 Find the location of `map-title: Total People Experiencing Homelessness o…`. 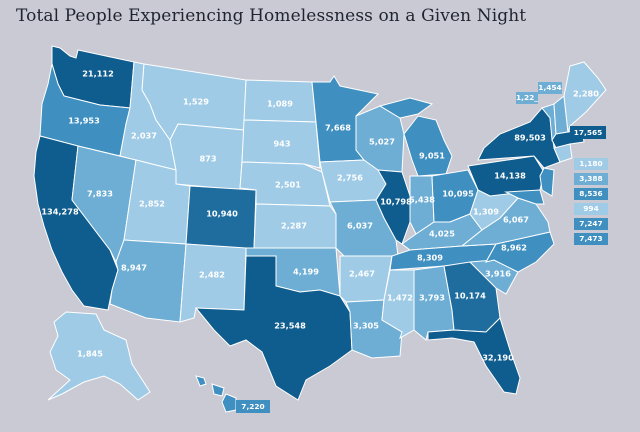

map-title: Total People Experiencing Homelessness o… is located at coordinates (271, 16).